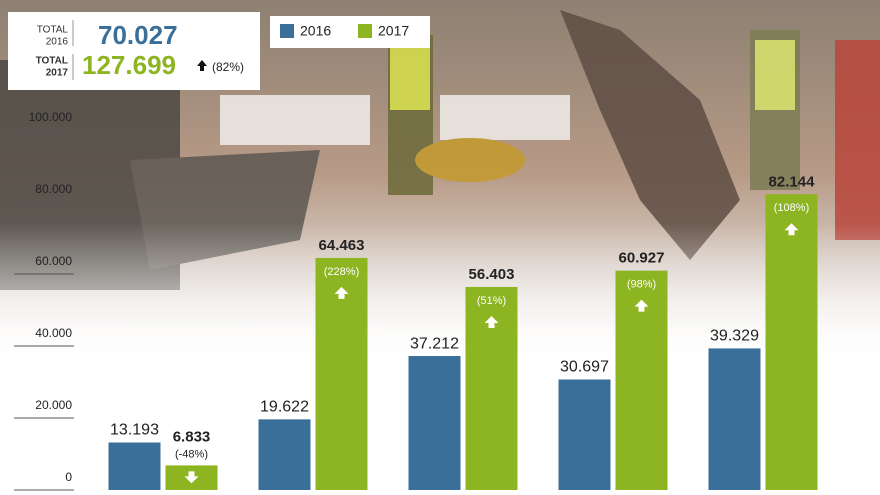 The image size is (880, 495). What do you see at coordinates (393, 31) in the screenshot?
I see `legend-label: 2017` at bounding box center [393, 31].